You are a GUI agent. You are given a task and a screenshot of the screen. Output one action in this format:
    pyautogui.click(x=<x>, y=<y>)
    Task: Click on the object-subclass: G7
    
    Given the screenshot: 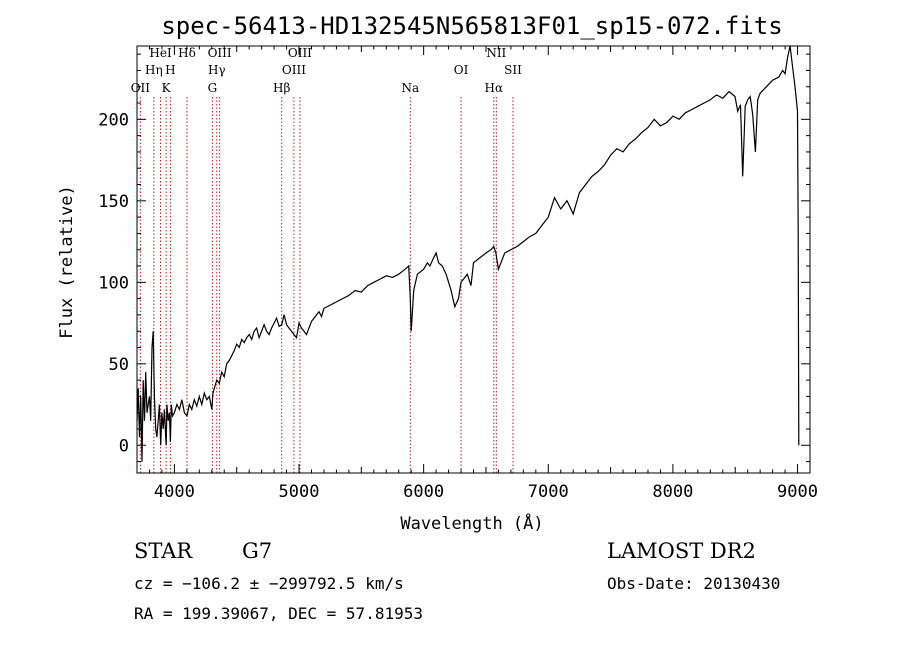 What is the action you would take?
    pyautogui.click(x=257, y=551)
    